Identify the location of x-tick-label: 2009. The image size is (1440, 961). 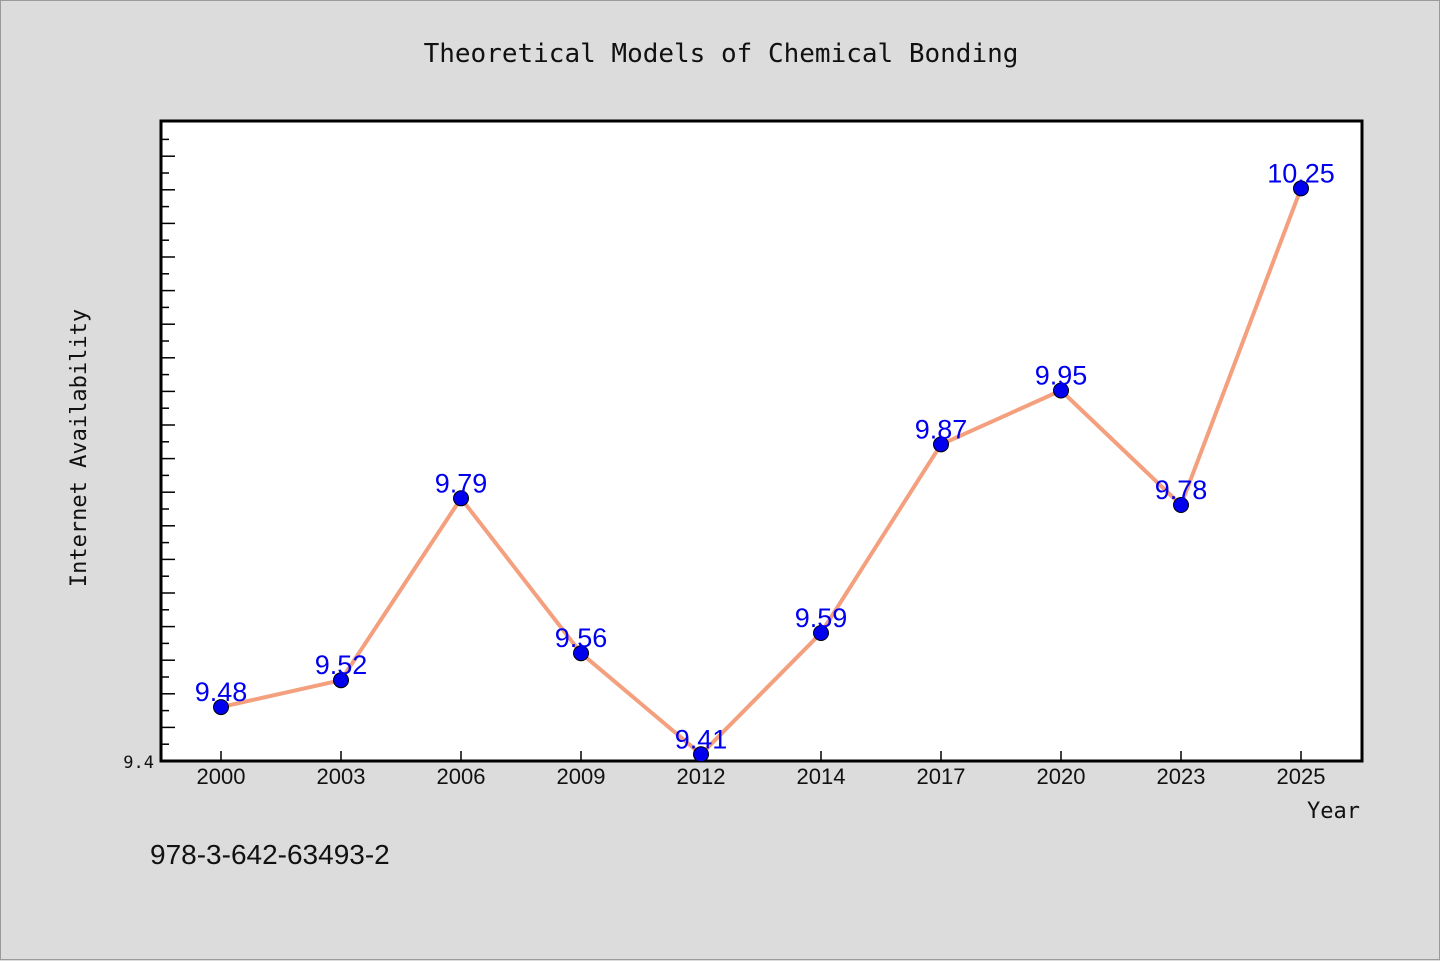
(581, 776).